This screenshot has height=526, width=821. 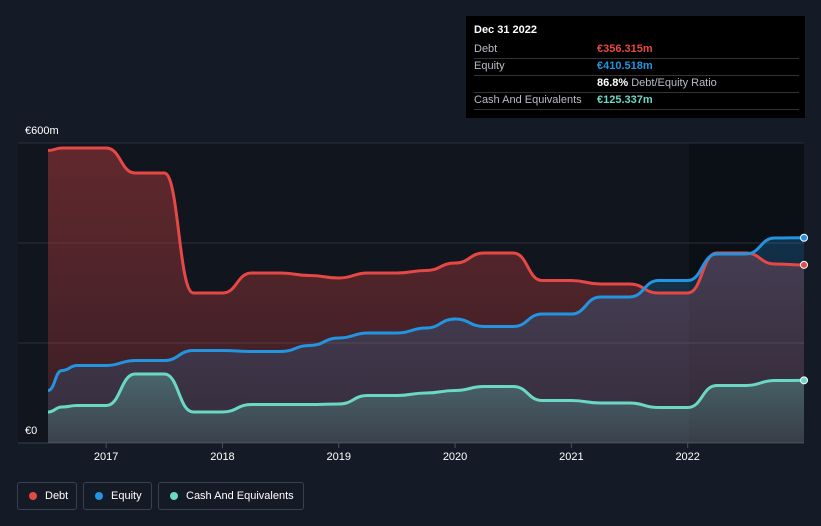 I want to click on cash-area, so click(x=426, y=408).